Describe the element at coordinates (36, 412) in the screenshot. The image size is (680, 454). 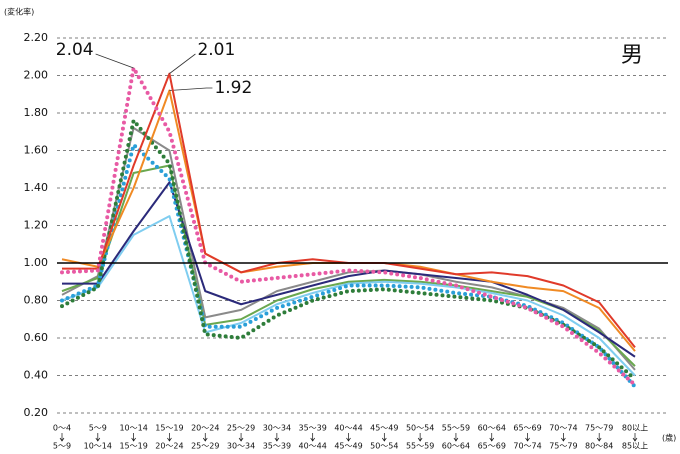
I see `y-tick-label: 0.20` at that location.